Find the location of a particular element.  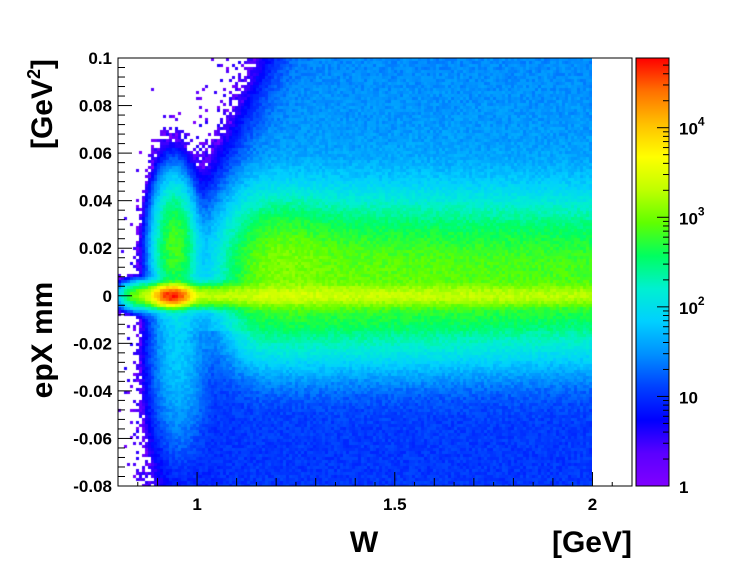

y-axis: -0.08 -0.06 -0.04 -0.02 0 0.02 0.04 0.06 0.08 0.1 is located at coordinates (102, 272).